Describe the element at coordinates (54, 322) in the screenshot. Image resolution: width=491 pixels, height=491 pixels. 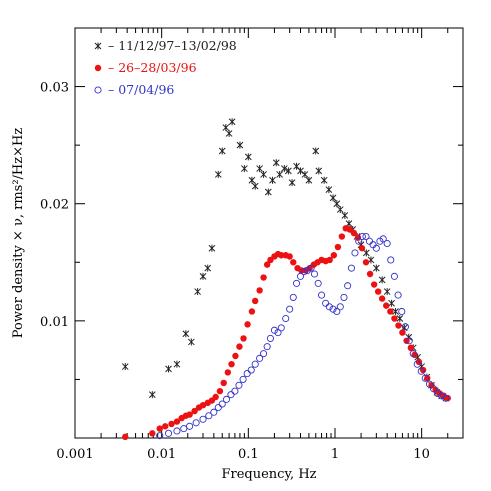
I see `y-tick-label: 0.01` at that location.